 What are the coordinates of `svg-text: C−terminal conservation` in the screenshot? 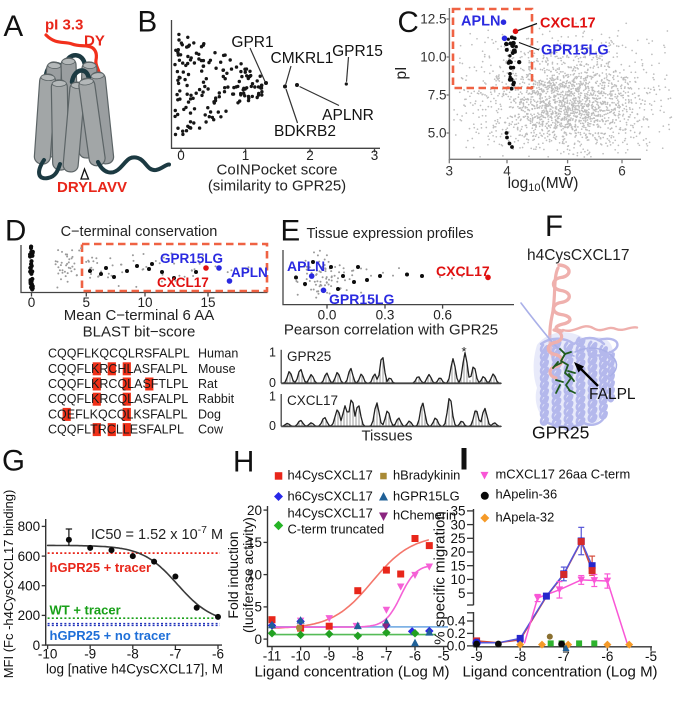 It's located at (139, 232).